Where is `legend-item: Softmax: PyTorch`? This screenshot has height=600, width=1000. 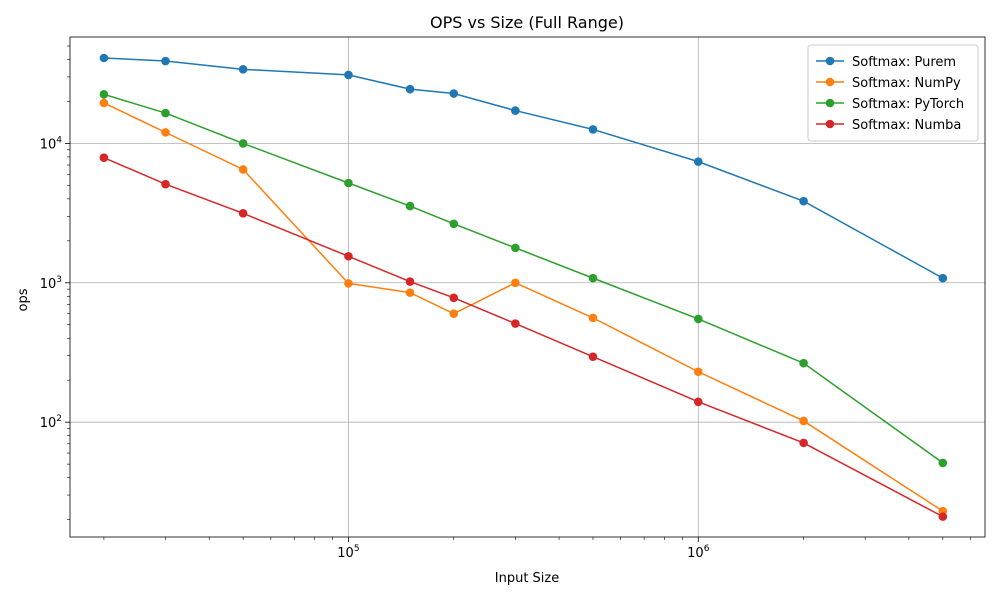 legend-item: Softmax: PyTorch is located at coordinates (890, 104).